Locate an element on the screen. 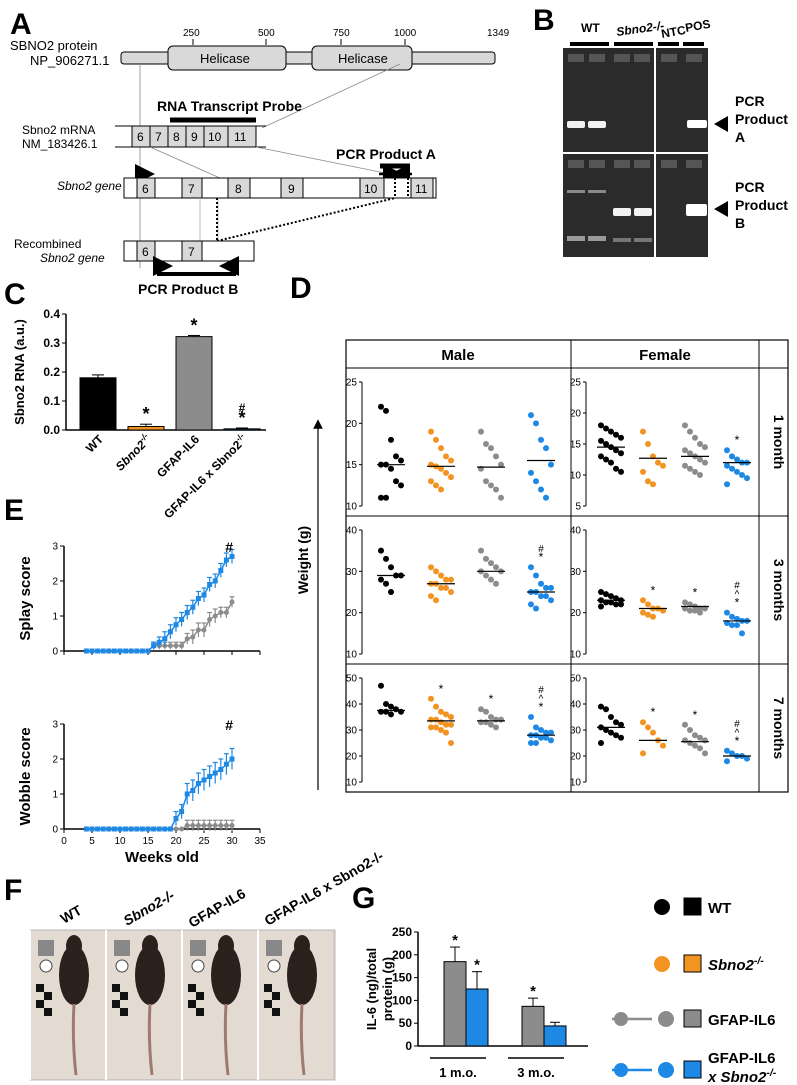  y-tick-label: 25 is located at coordinates (576, 383).